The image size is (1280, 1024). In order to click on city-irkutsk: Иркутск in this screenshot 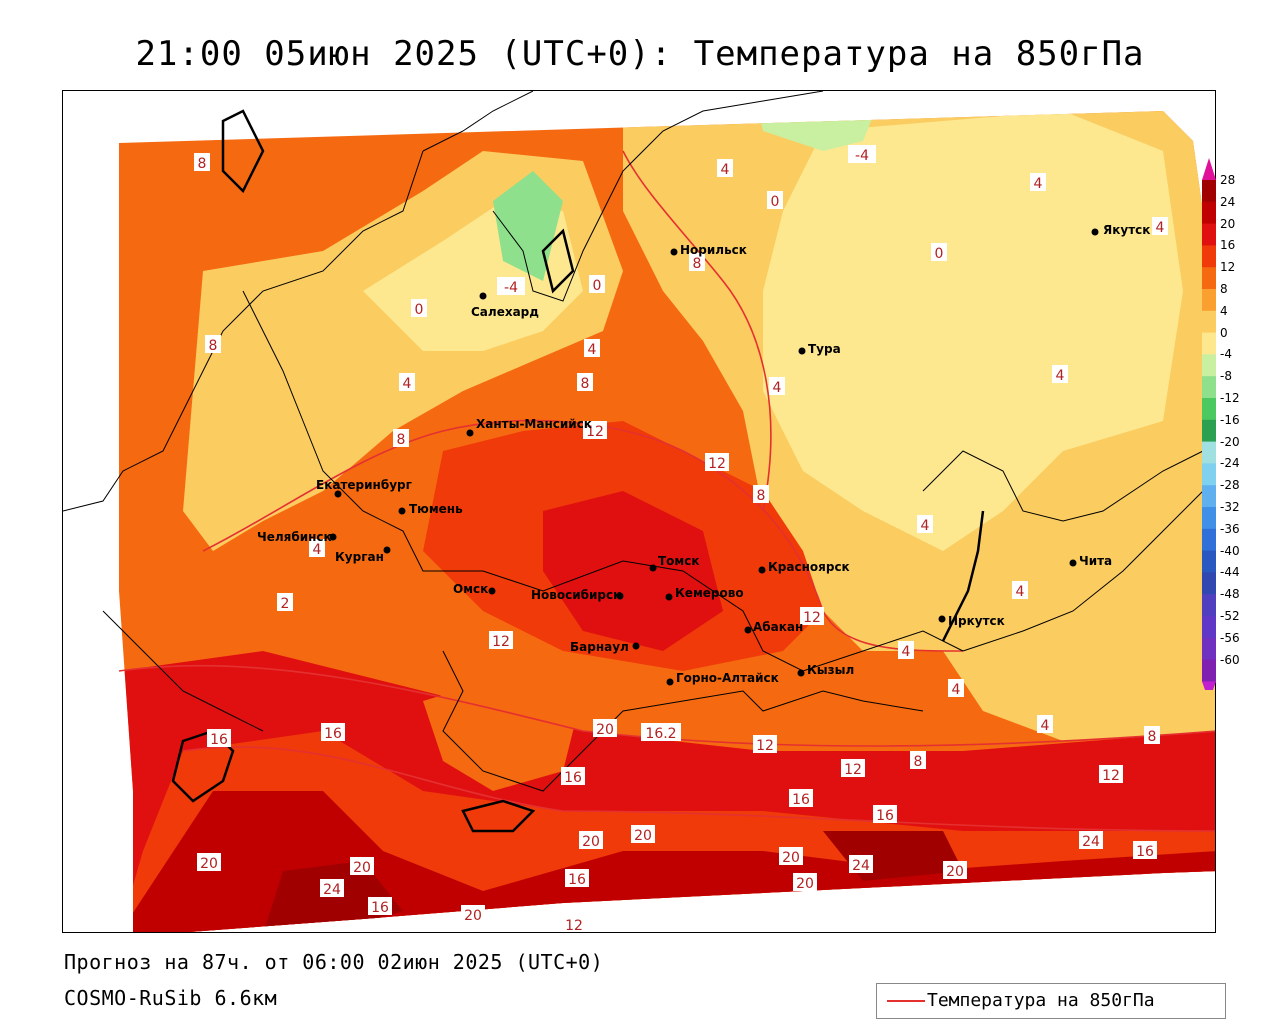, I will do `click(971, 621)`.